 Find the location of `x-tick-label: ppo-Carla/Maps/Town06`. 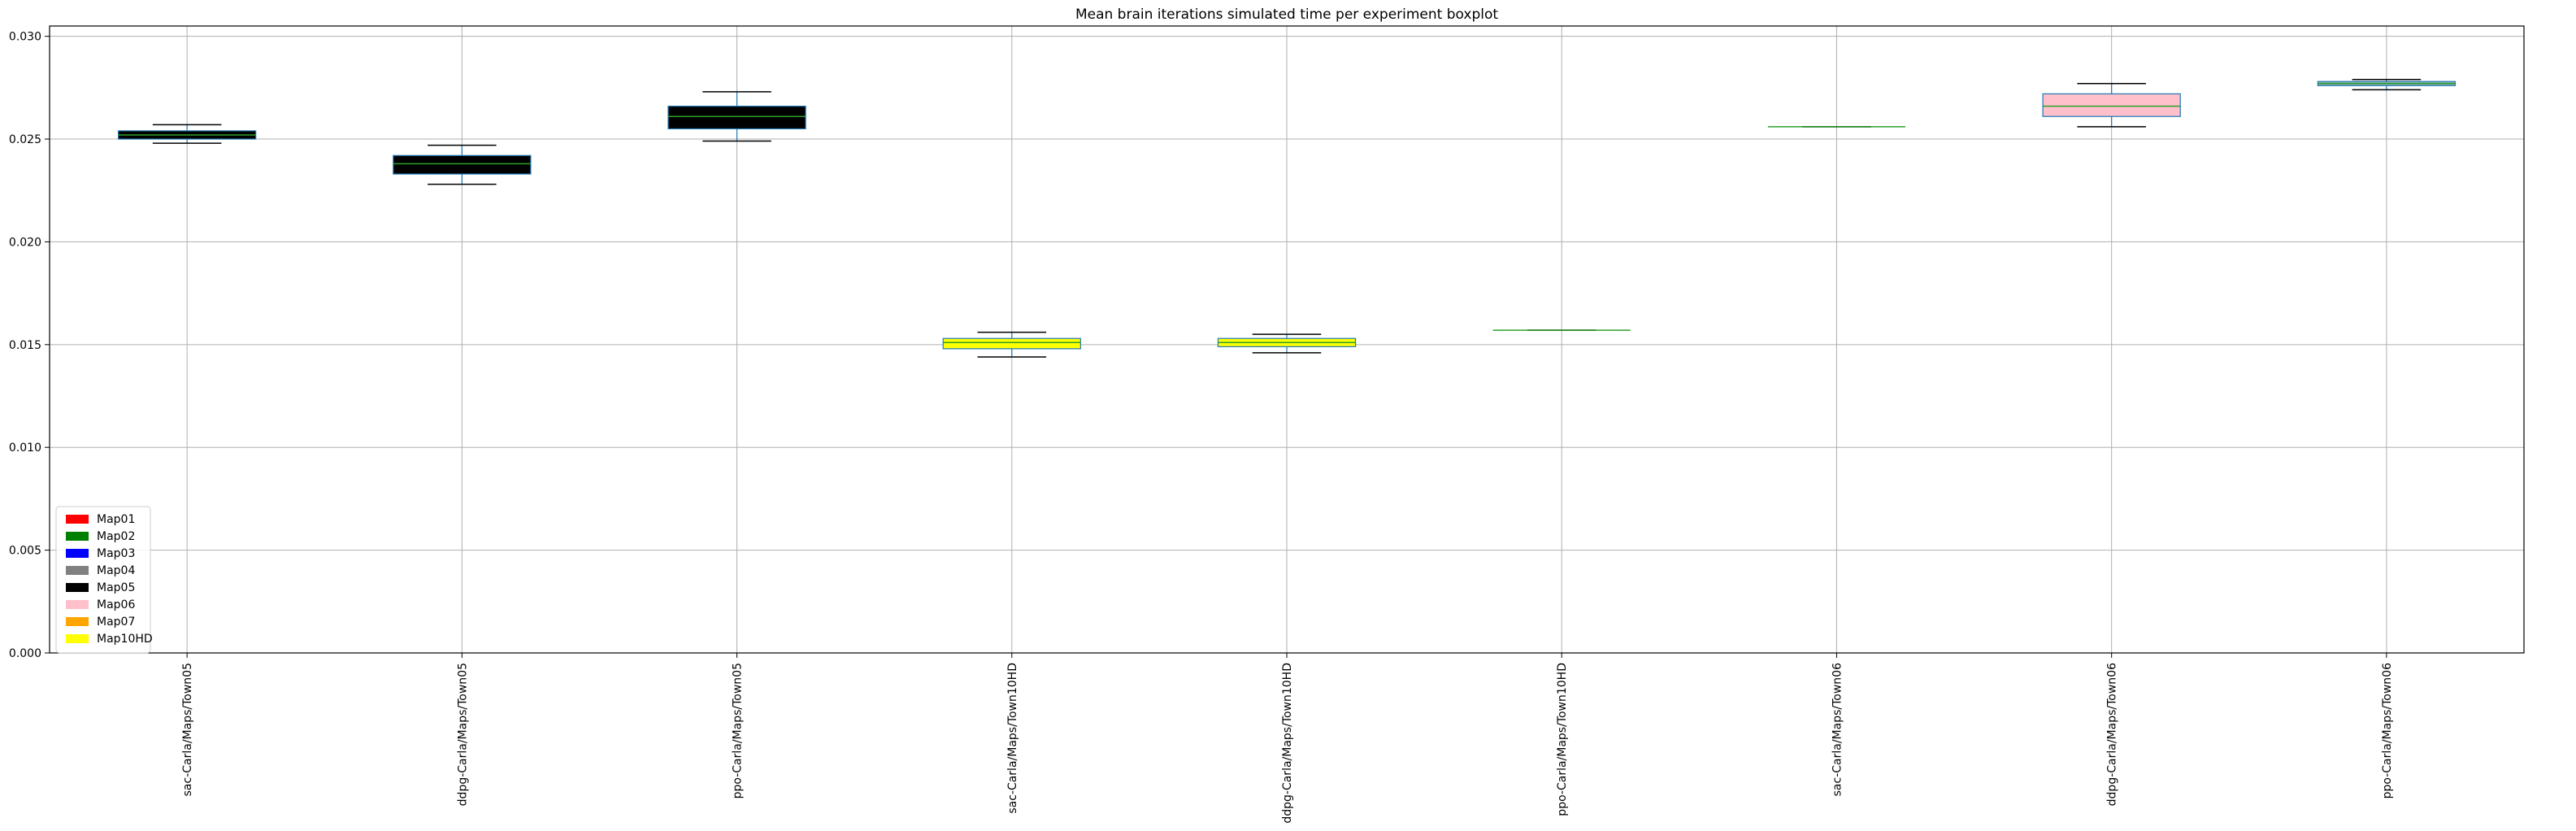

x-tick-label: ppo-Carla/Maps/Town06 is located at coordinates (2387, 730).